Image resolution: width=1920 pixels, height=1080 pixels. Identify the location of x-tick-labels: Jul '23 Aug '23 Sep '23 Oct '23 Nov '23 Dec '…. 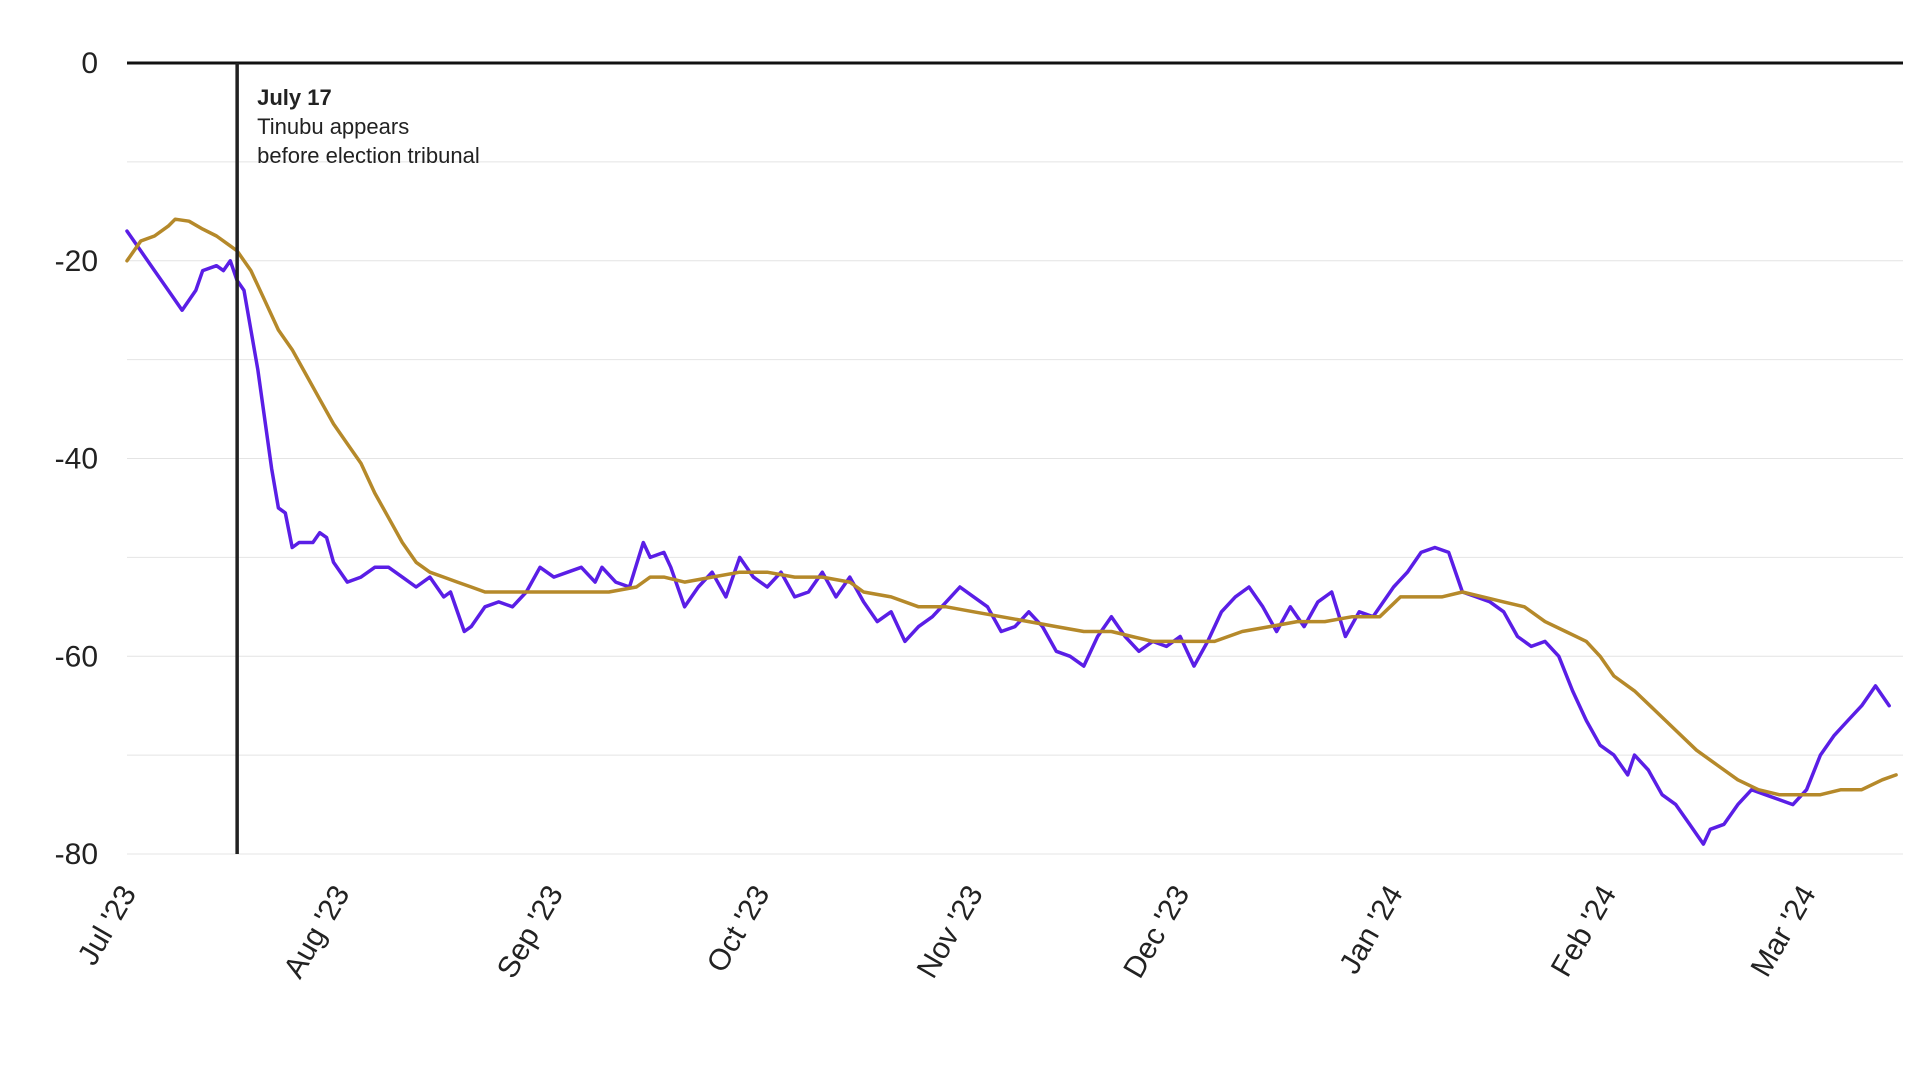
(947, 932).